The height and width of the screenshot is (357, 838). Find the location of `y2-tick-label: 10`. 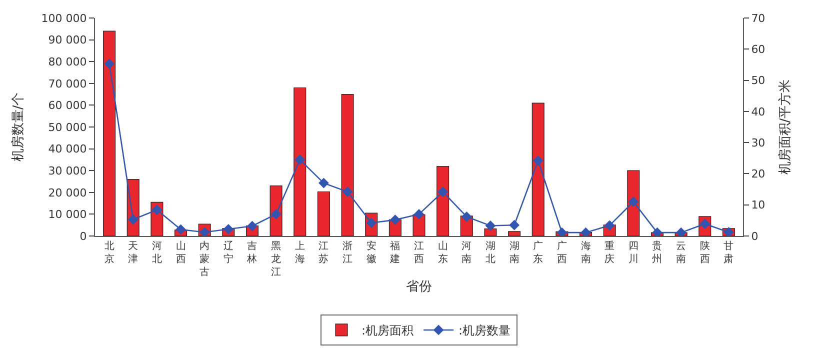

y2-tick-label: 10 is located at coordinates (758, 205).